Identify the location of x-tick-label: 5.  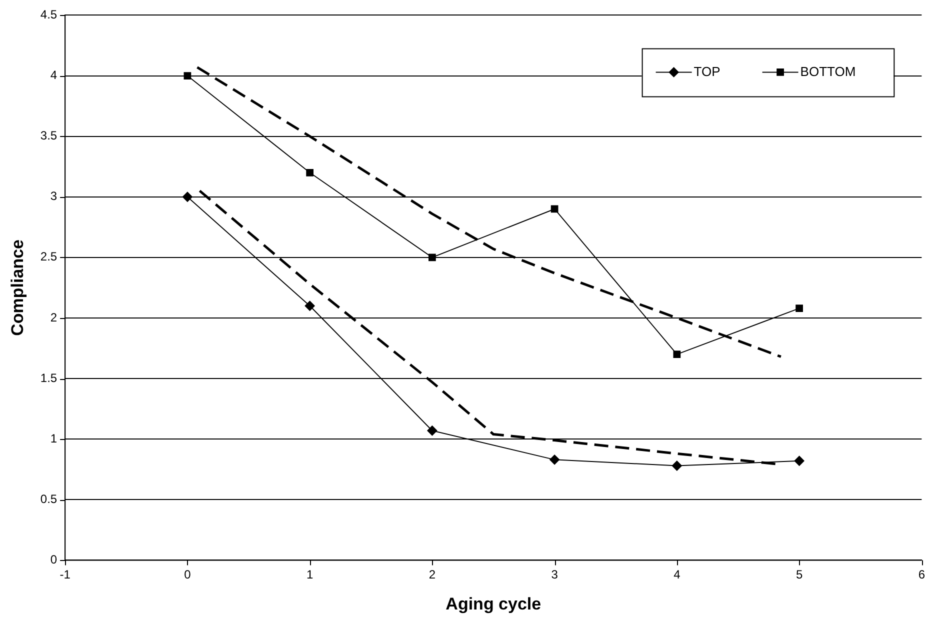
(799, 575).